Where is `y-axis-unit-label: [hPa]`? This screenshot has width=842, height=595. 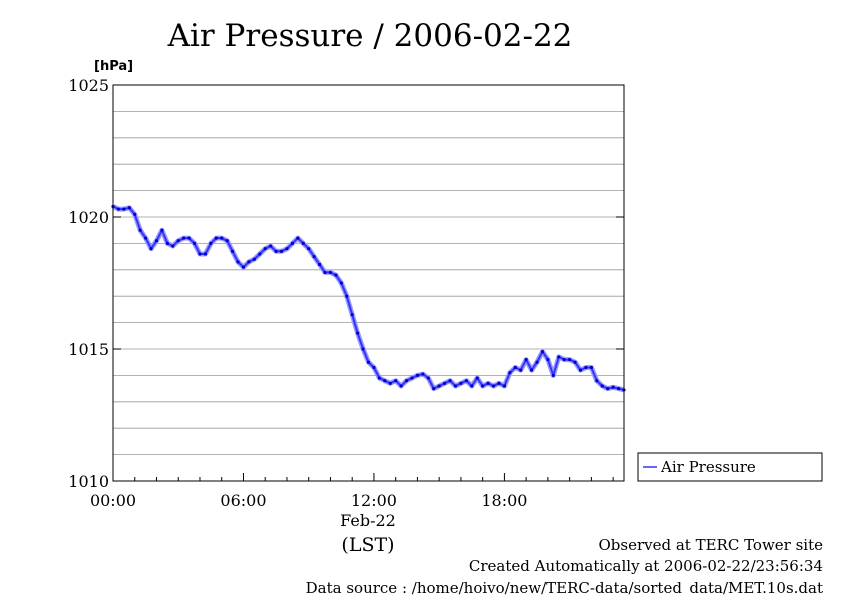
y-axis-unit-label: [hPa] is located at coordinates (113, 66).